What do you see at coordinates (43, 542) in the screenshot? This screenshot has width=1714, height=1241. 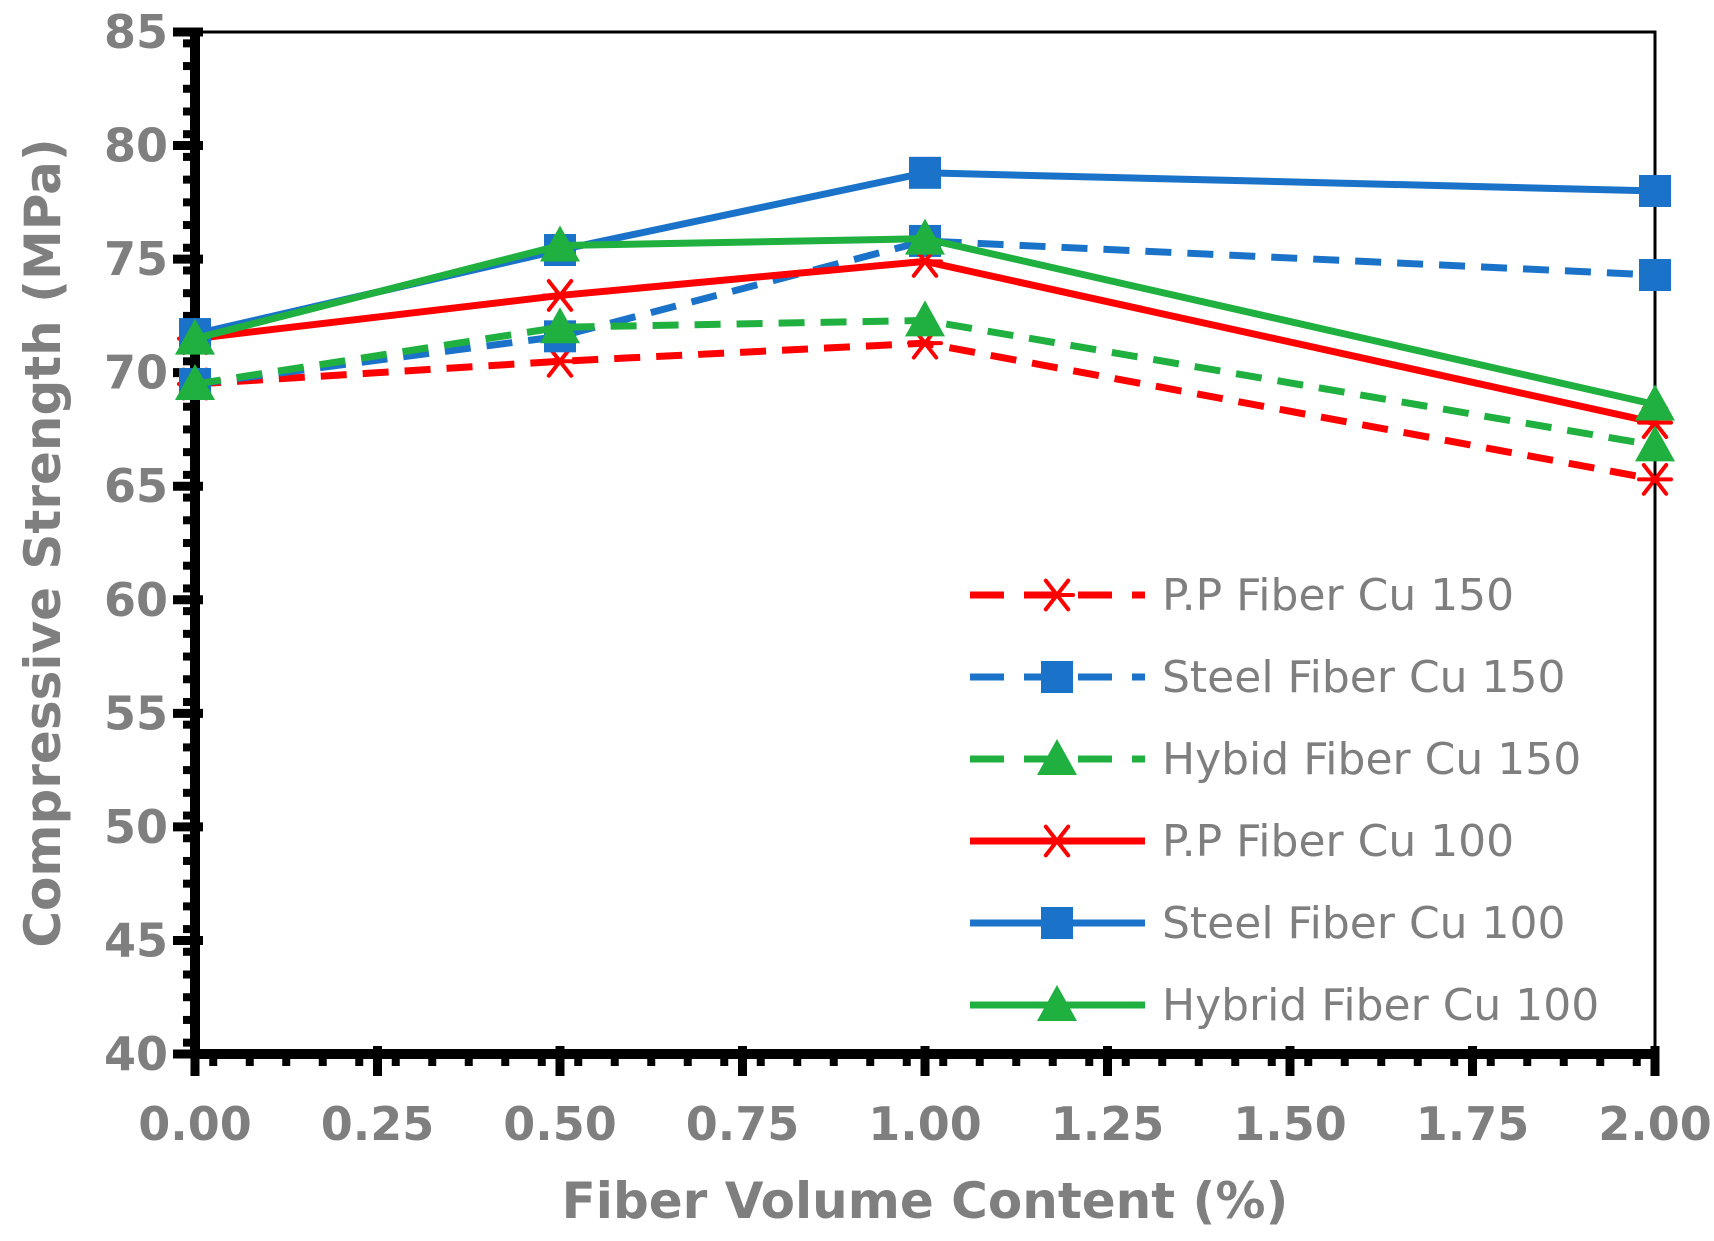 I see `y-axis-title: Compressive Strength (MPa)` at bounding box center [43, 542].